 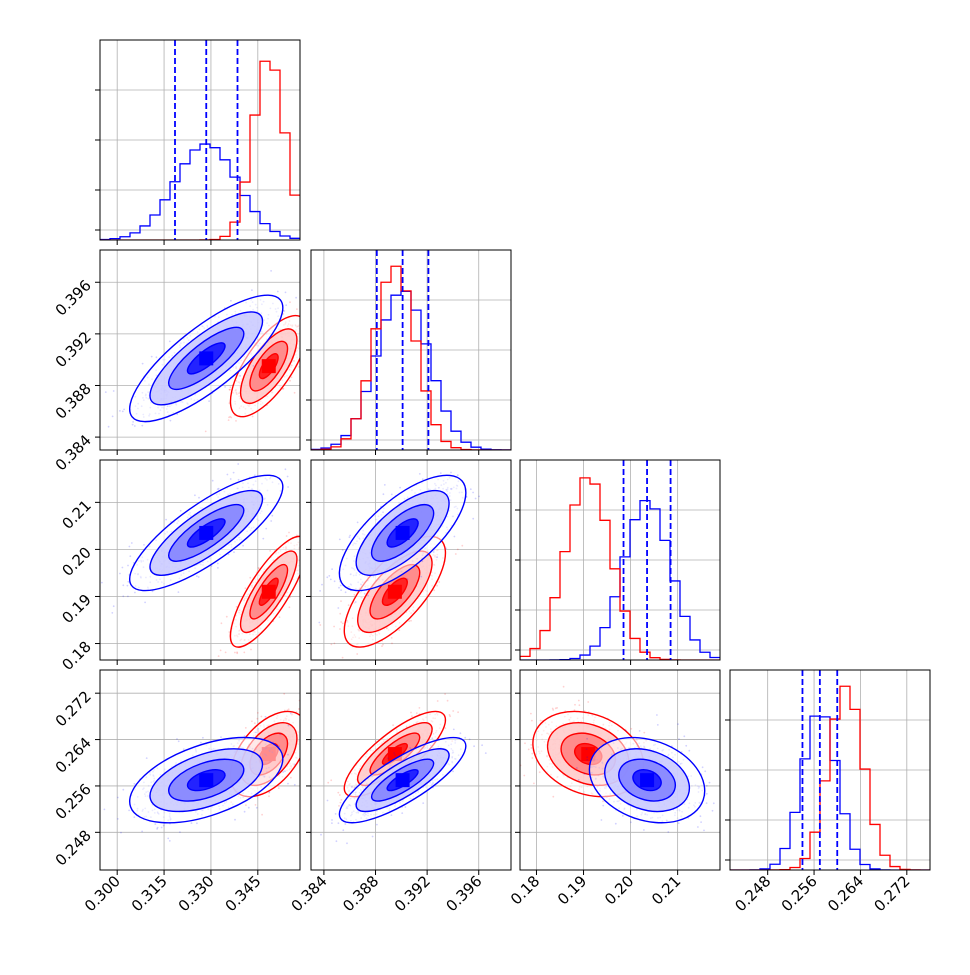 What do you see at coordinates (411, 358) in the screenshot?
I see `histogram-red` at bounding box center [411, 358].